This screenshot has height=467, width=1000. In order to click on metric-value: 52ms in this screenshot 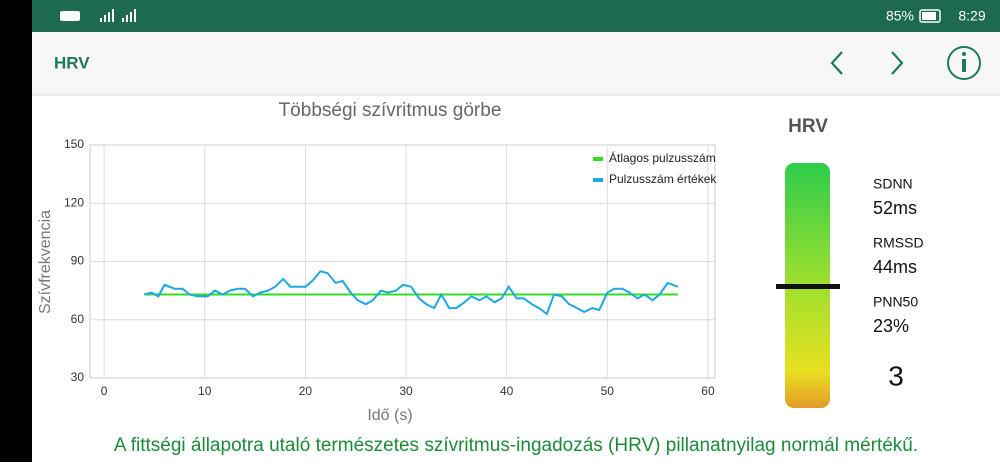, I will do `click(895, 208)`.